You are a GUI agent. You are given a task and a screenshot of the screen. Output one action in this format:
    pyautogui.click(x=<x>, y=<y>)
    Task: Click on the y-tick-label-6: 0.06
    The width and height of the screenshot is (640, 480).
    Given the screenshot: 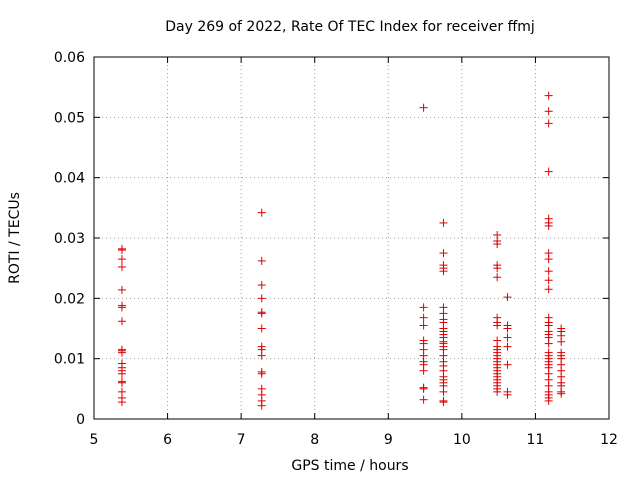 What is the action you would take?
    pyautogui.click(x=69, y=58)
    